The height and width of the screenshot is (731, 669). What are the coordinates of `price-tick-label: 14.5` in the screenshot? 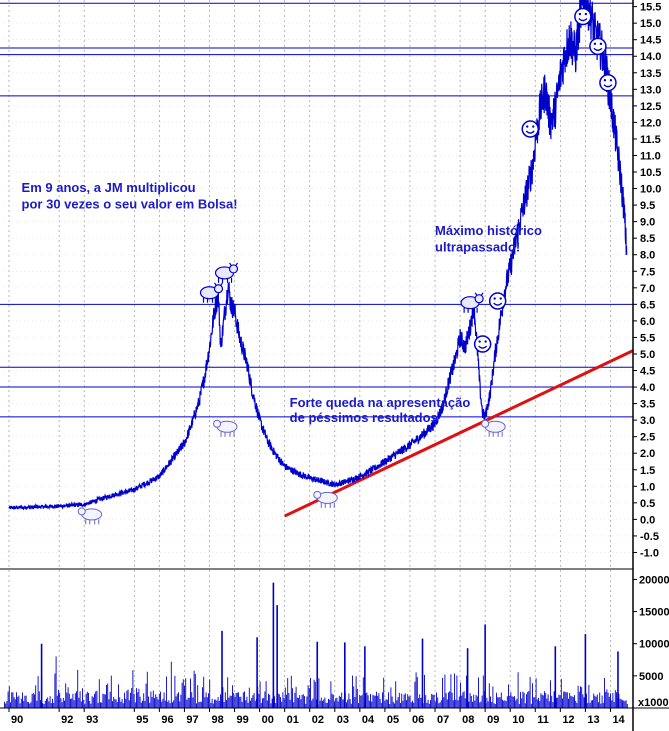 It's located at (650, 41).